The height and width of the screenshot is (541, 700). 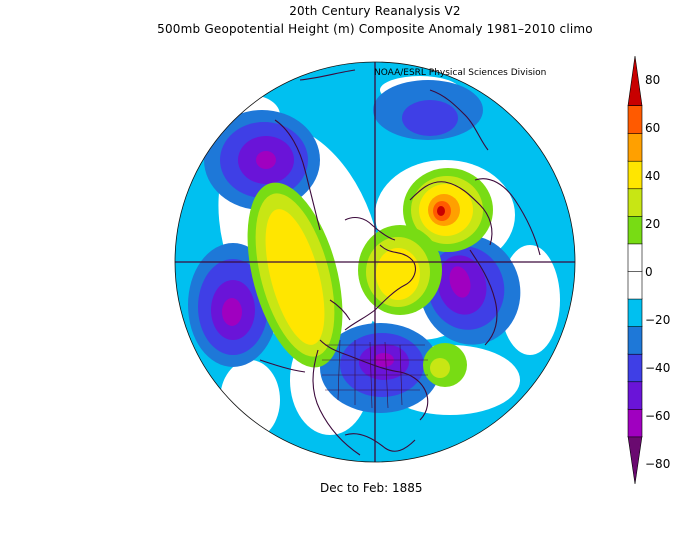 I want to click on colorbar-tick-label: 40, so click(x=652, y=176).